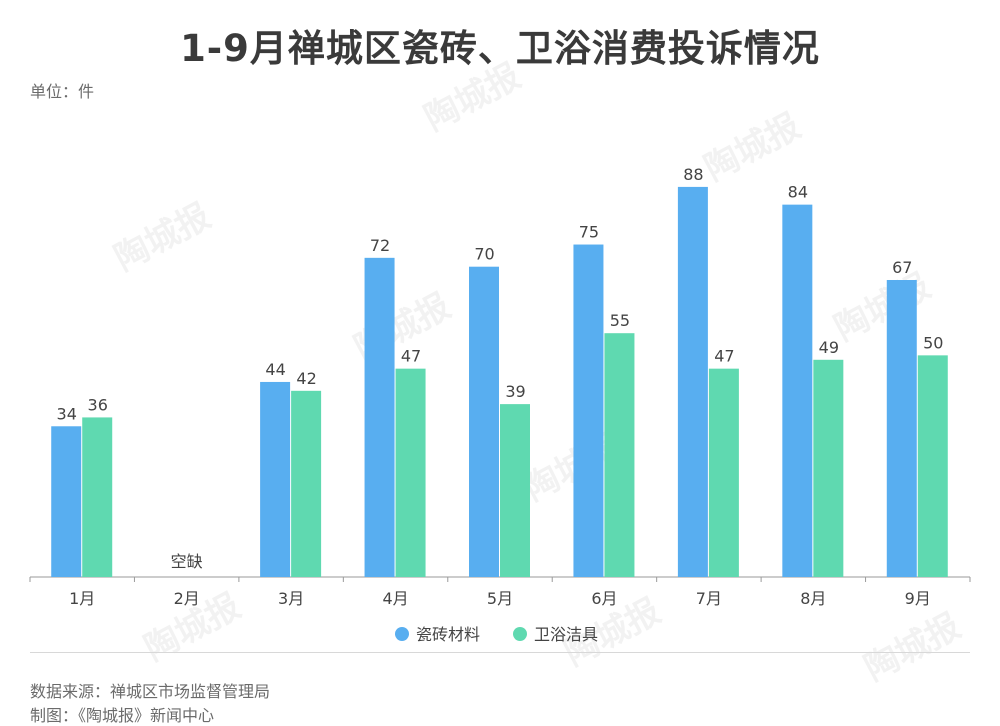  Describe the element at coordinates (798, 192) in the screenshot. I see `data-label: 84` at that location.